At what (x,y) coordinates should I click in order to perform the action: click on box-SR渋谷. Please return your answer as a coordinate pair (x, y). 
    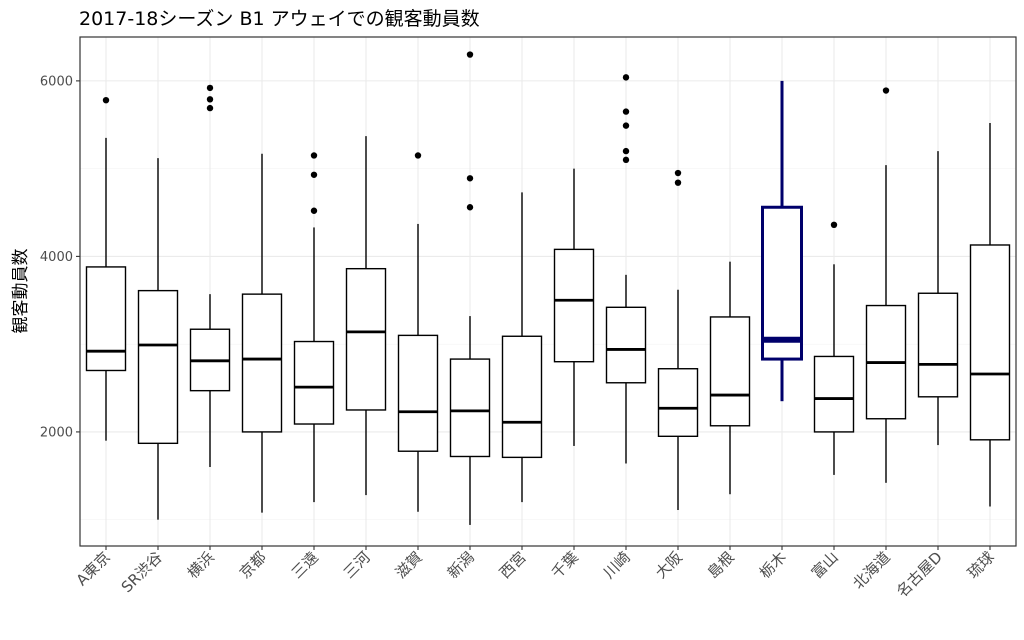
    Looking at the image, I should click on (158, 339).